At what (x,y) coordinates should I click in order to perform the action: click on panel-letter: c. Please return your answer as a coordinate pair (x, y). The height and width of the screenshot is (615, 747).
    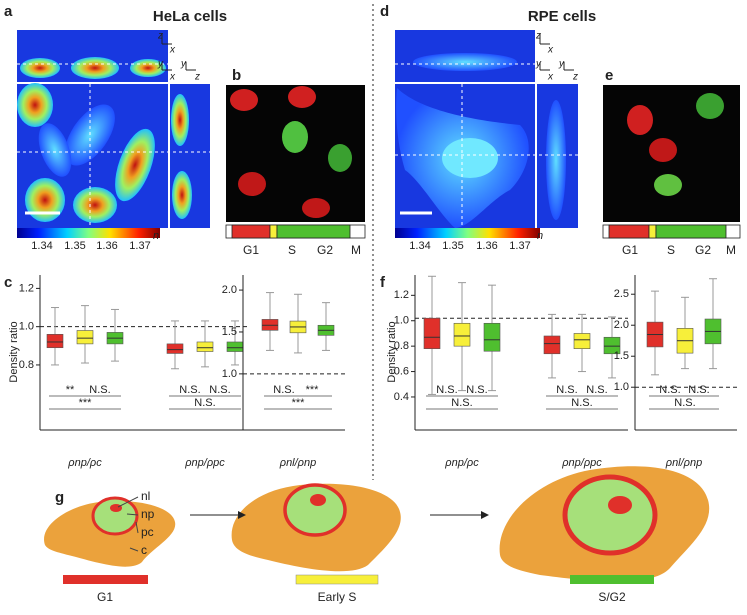
    Looking at the image, I should click on (8, 282).